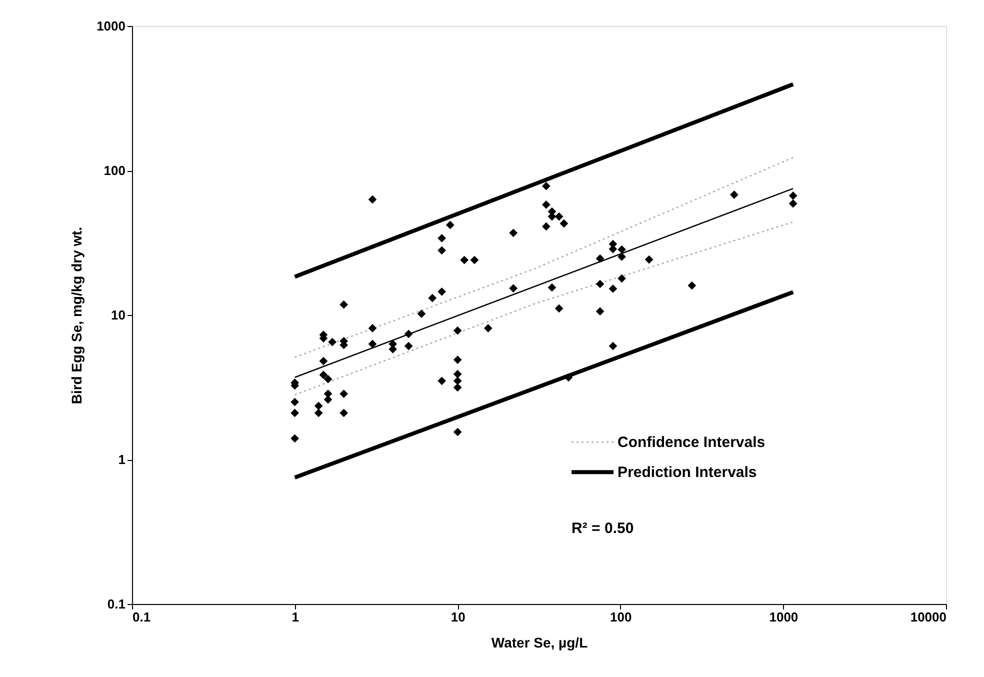  Describe the element at coordinates (76, 315) in the screenshot. I see `y-axis-title: Bird Egg Se, mg/kg dry wt.` at that location.